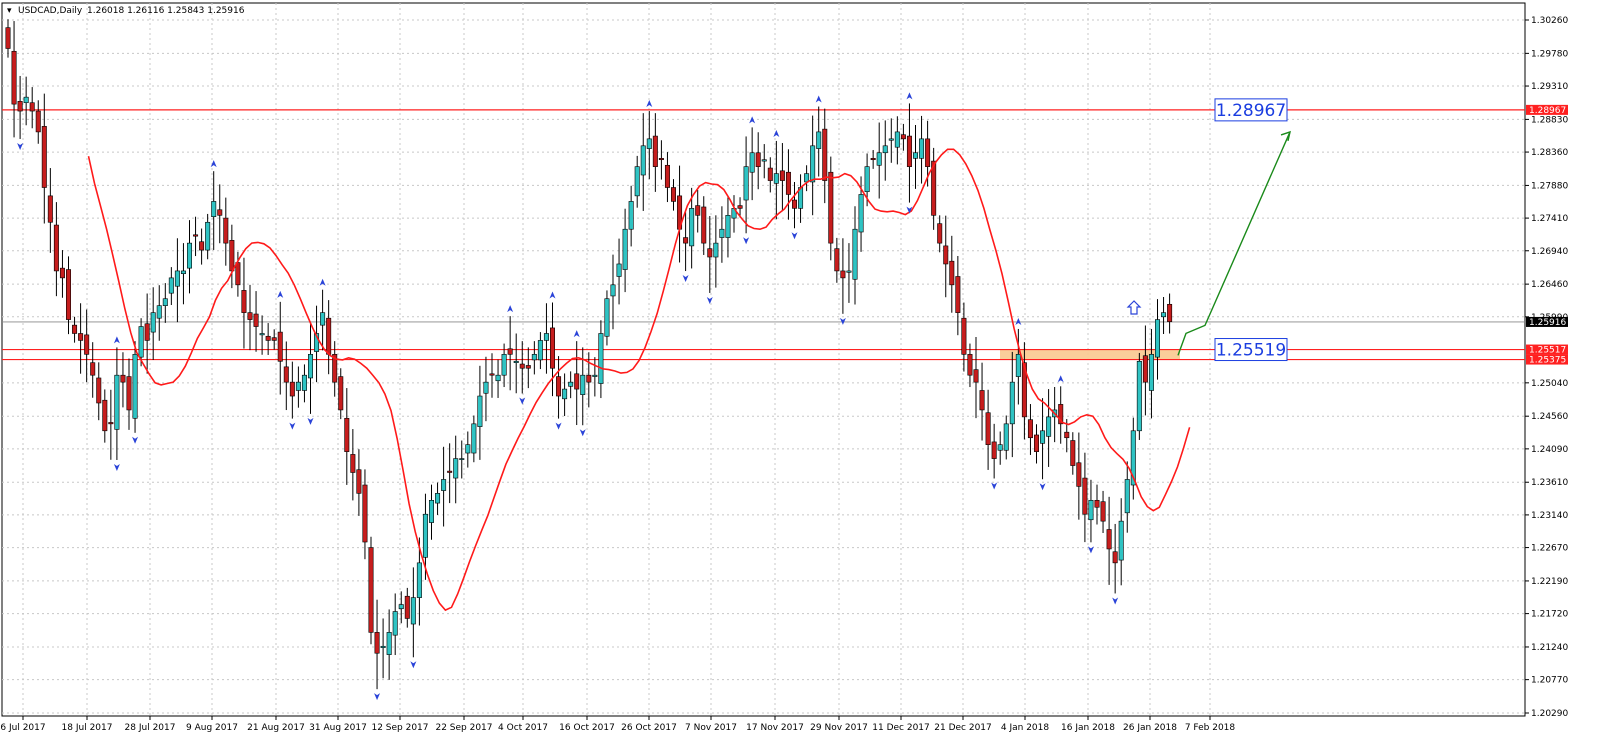 The image size is (1608, 742). What do you see at coordinates (1549, 450) in the screenshot?
I see `y-tick-label: 1.24090` at bounding box center [1549, 450].